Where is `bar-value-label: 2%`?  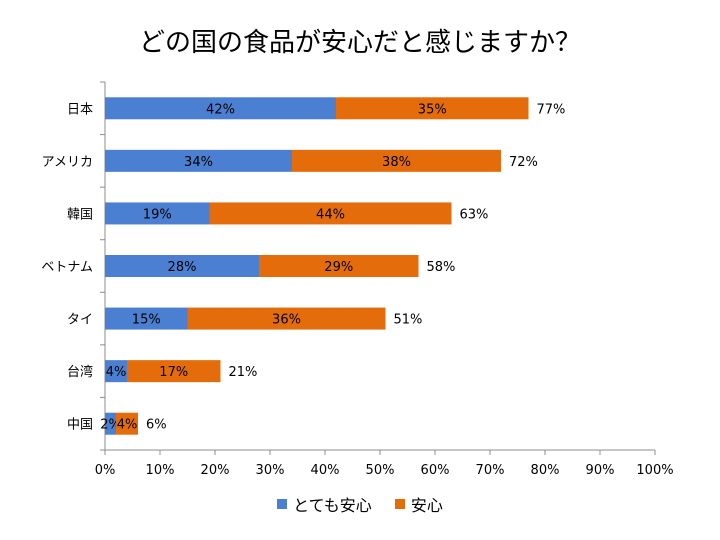
bar-value-label: 2% is located at coordinates (110, 425).